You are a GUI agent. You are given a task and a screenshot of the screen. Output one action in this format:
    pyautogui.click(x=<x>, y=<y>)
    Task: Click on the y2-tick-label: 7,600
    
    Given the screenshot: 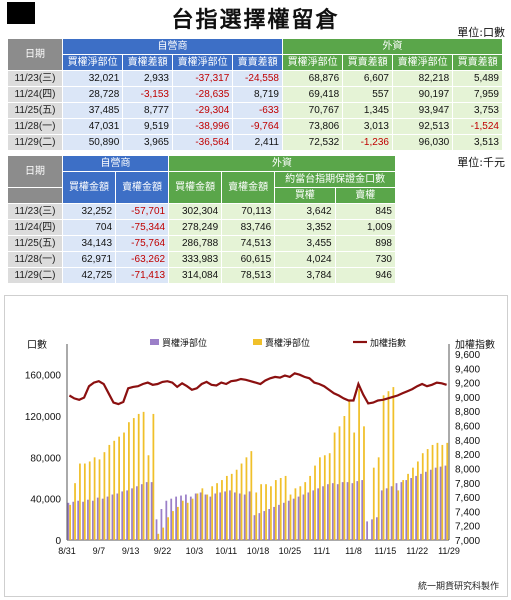 What is the action you would take?
    pyautogui.click(x=467, y=498)
    